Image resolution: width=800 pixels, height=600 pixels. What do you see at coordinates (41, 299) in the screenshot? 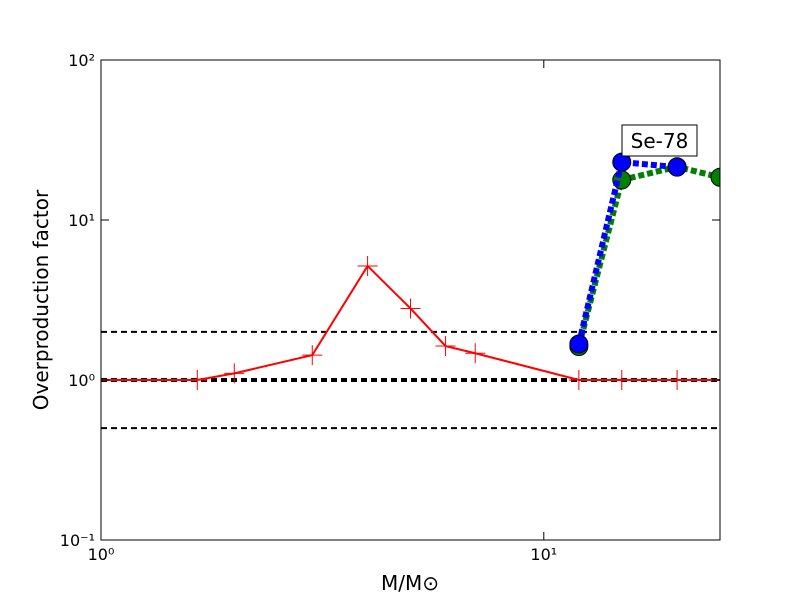
I see `y-axis-label: Overproduction factor` at bounding box center [41, 299].